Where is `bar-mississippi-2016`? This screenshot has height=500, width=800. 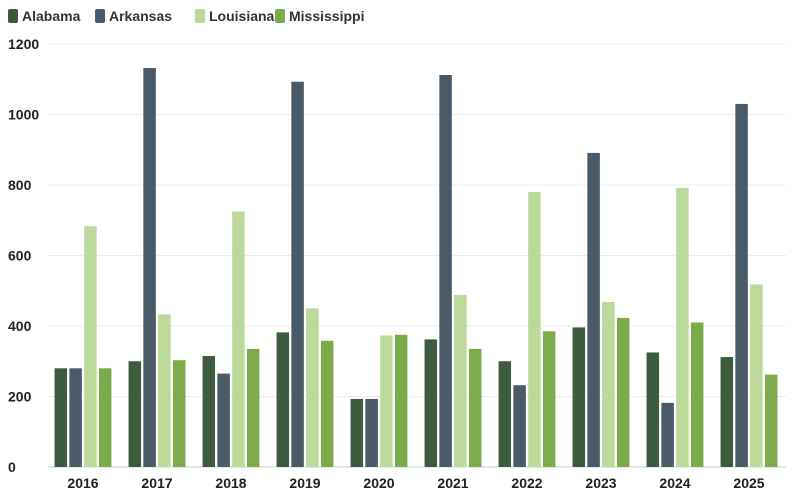 bar-mississippi-2016 is located at coordinates (105, 417).